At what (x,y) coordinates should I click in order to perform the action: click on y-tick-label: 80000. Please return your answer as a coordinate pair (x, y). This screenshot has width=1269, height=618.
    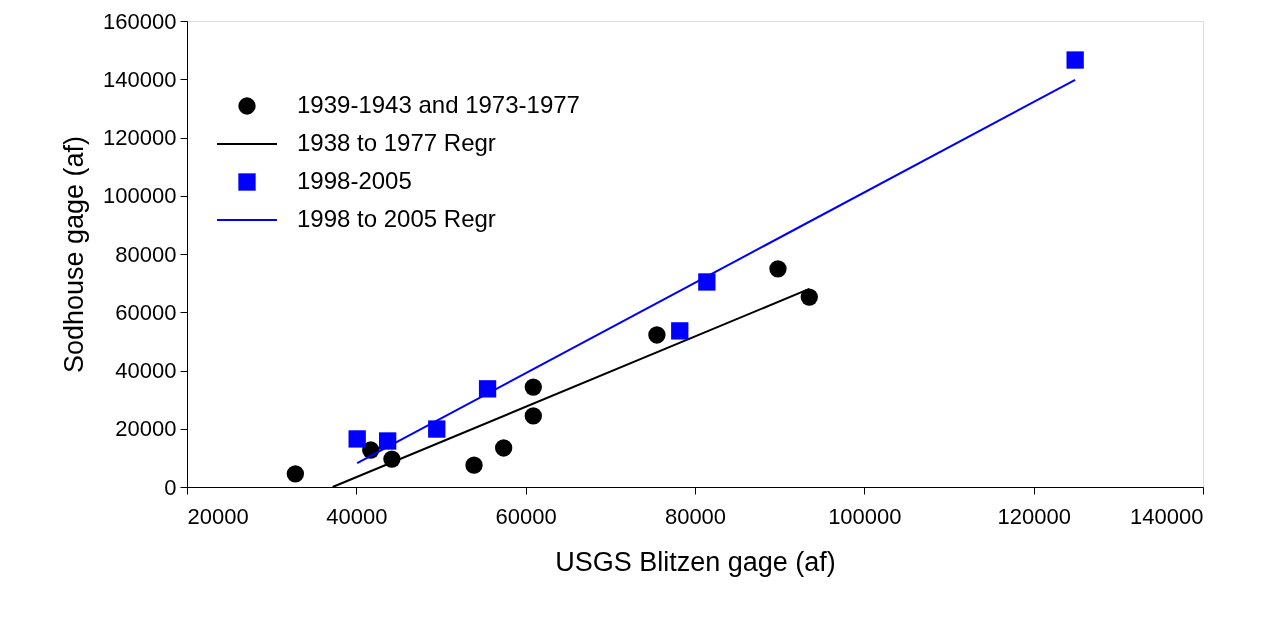
    Looking at the image, I should click on (146, 254).